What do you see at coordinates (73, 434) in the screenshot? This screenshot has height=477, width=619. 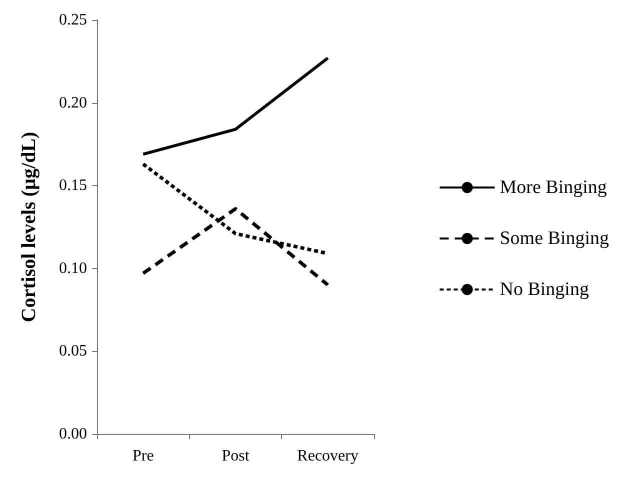 I see `y-tick-label: 0.00` at bounding box center [73, 434].